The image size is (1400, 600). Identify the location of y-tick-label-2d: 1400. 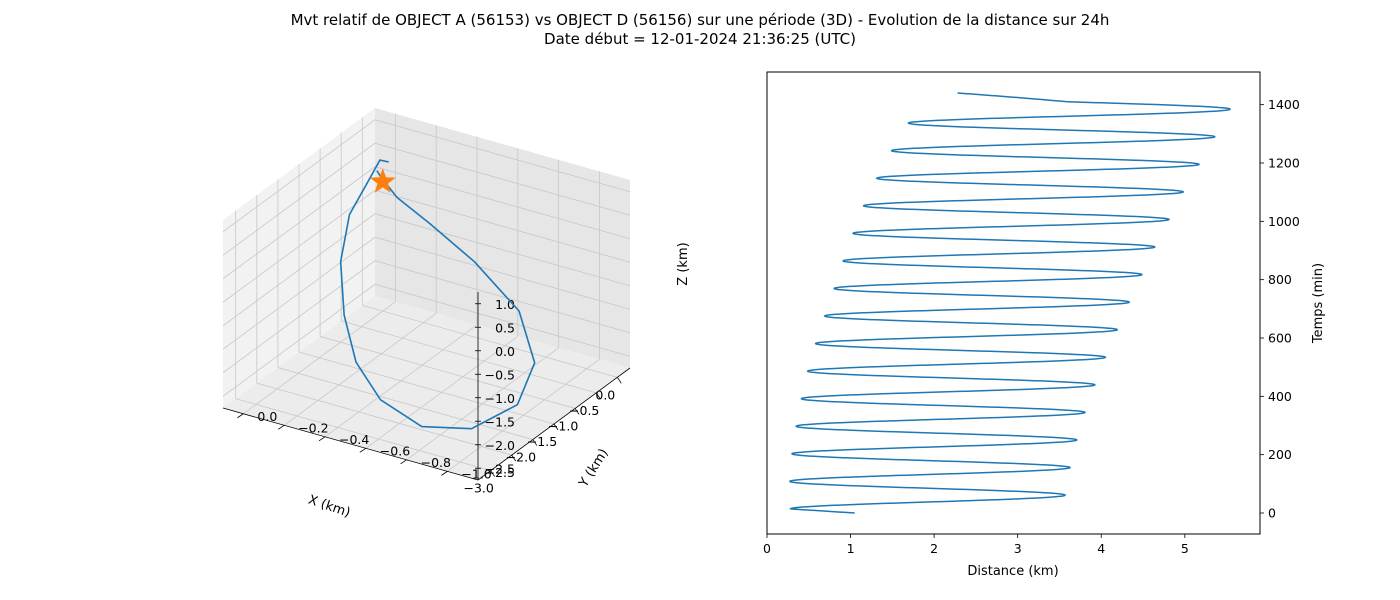
(1284, 104).